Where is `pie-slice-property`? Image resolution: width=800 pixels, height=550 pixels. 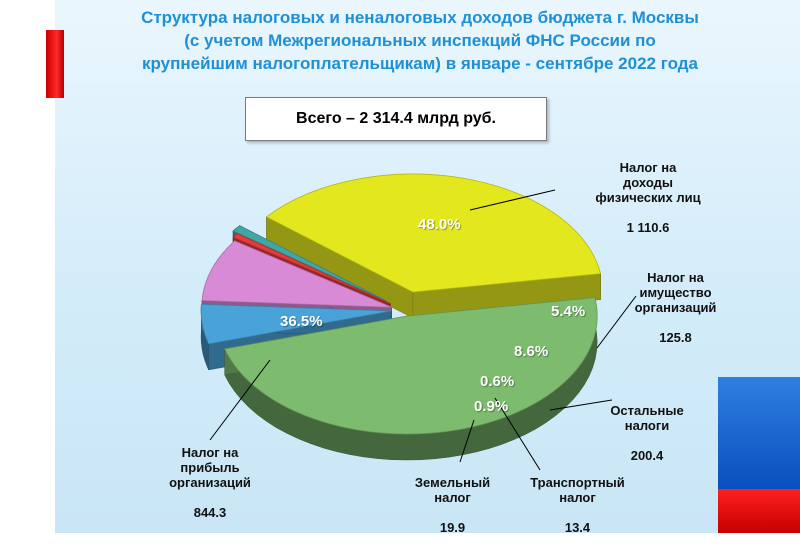
pie-slice-property is located at coordinates (296, 324).